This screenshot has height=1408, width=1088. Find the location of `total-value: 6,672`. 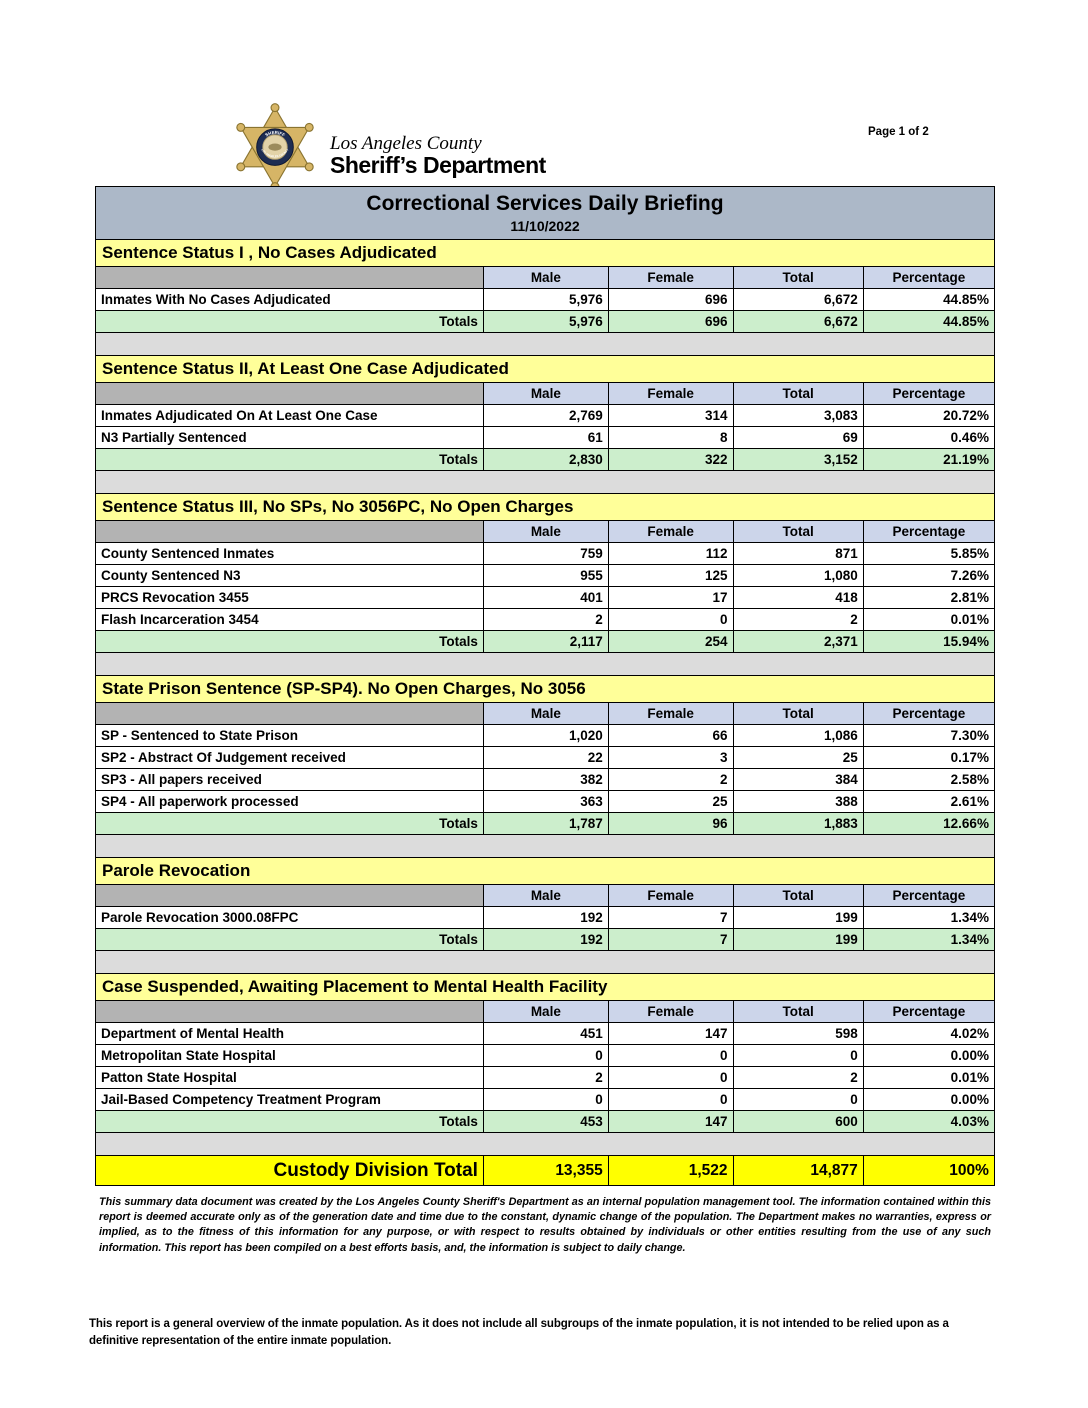

total-value: 6,672 is located at coordinates (799, 299).